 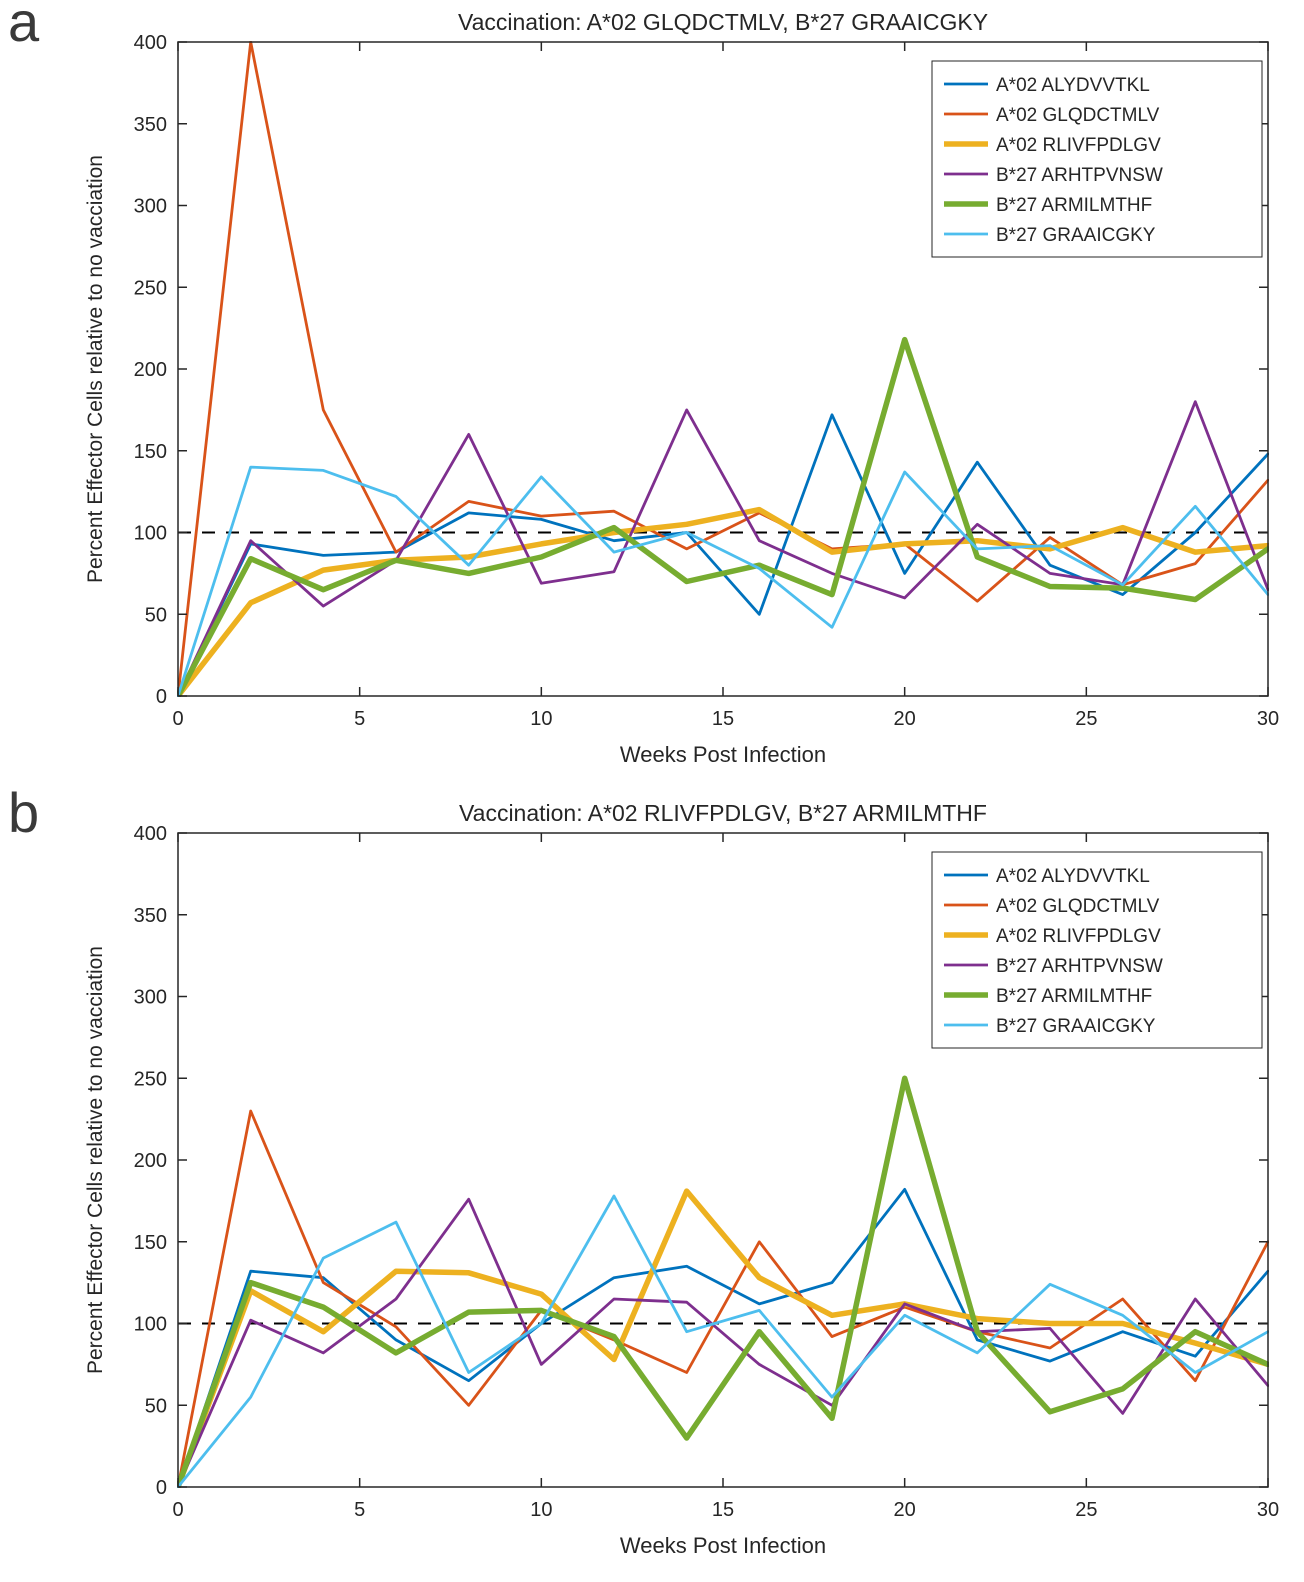 I want to click on chart-b-xlabel: Weeks Post Infection, so click(x=723, y=1545).